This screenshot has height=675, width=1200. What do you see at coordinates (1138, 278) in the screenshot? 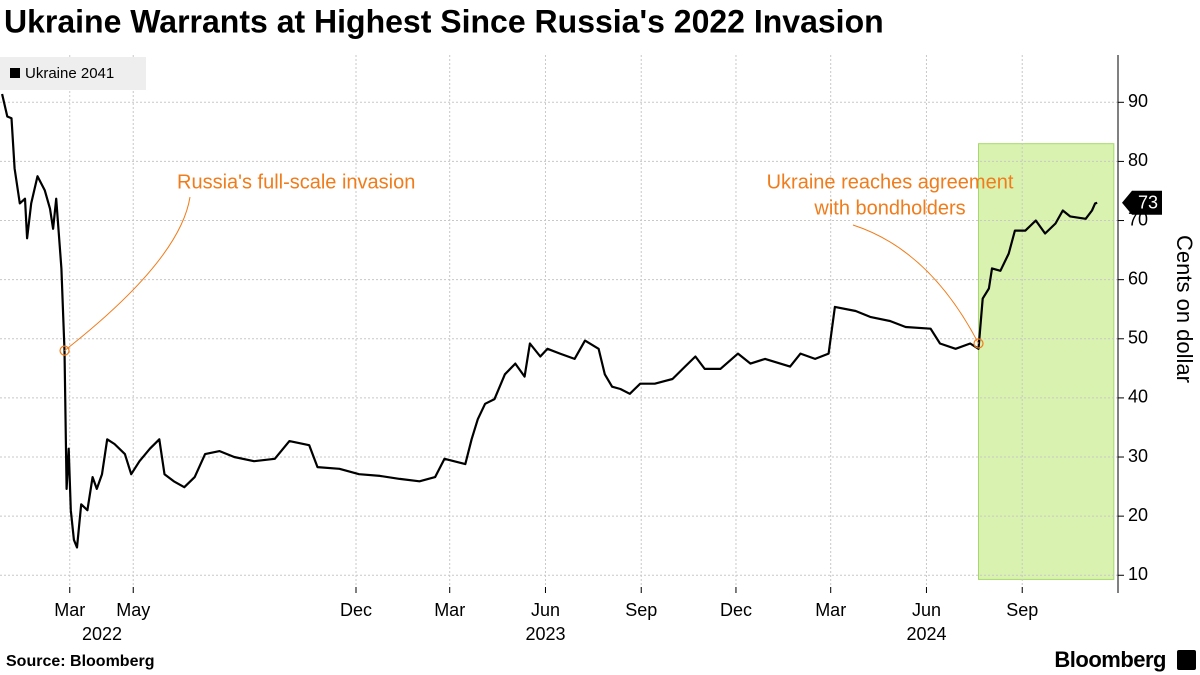
I see `y-tick-label: 60` at bounding box center [1138, 278].